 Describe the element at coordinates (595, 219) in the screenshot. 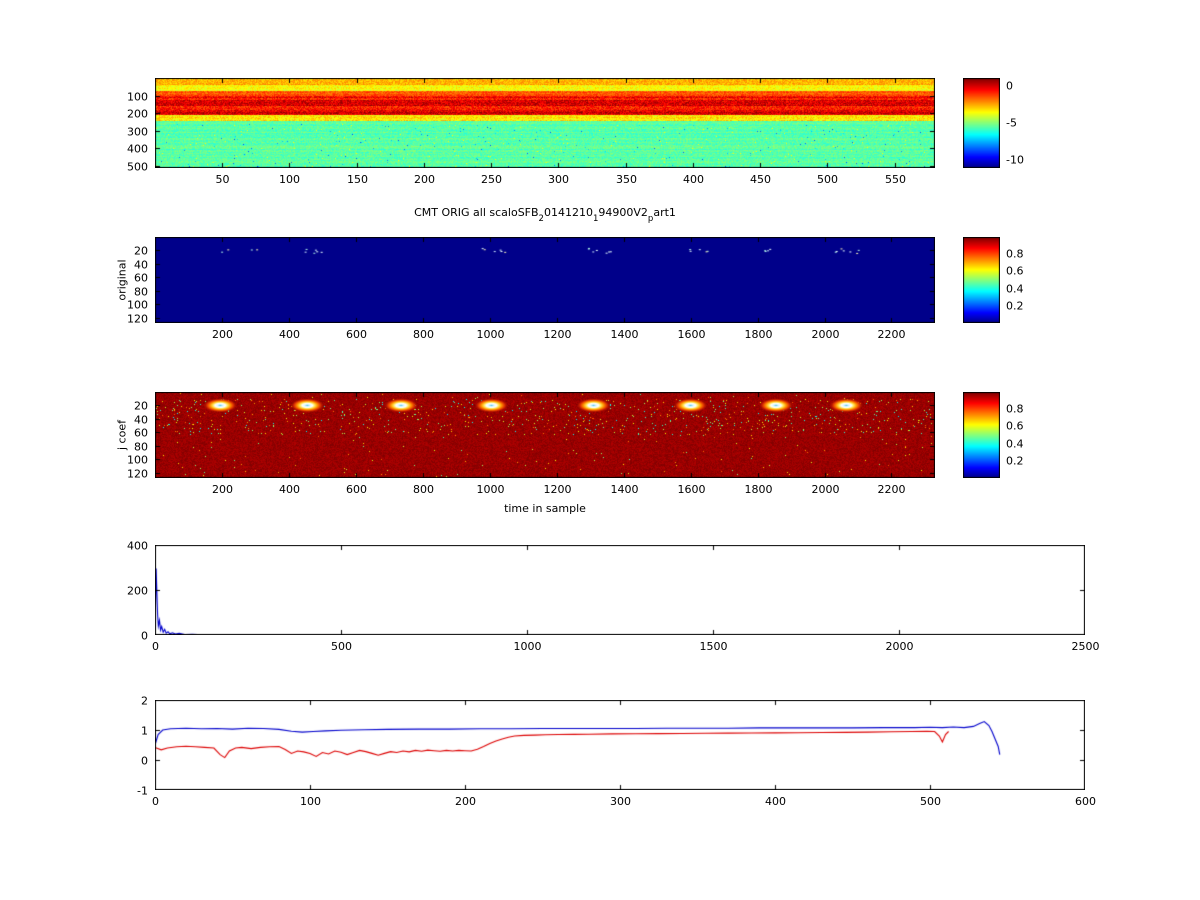

I see `title-subscript: 1` at that location.